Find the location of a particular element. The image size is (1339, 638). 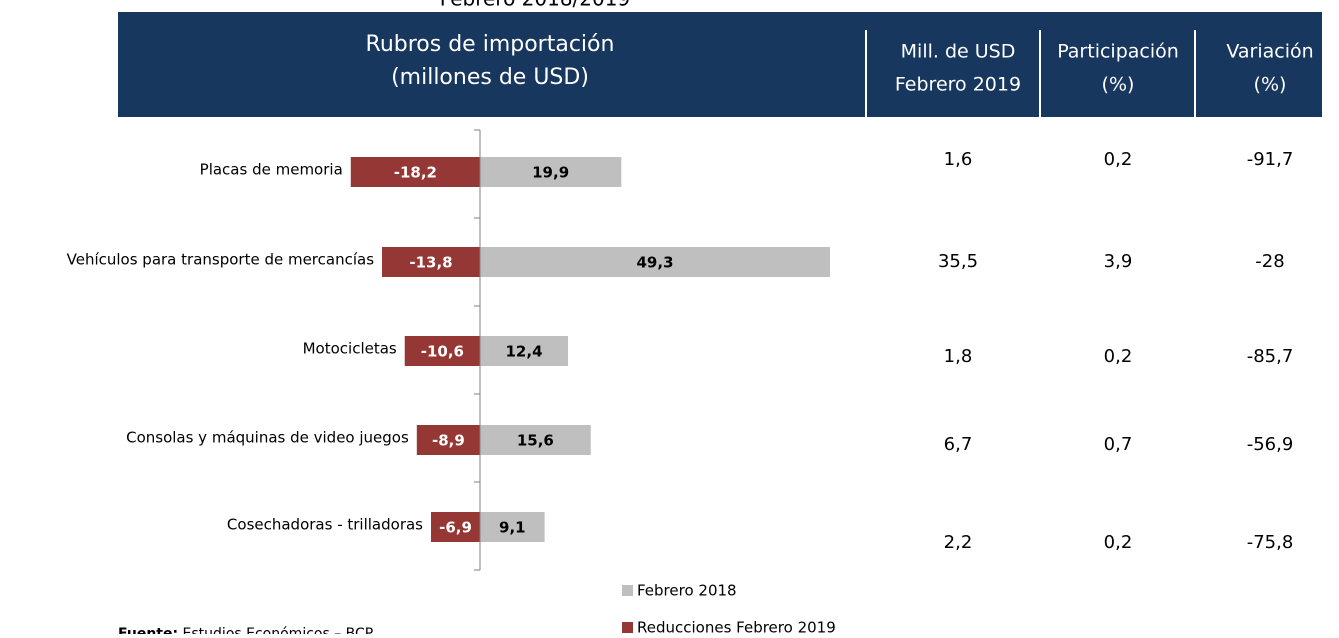

table-cell: 3,9 is located at coordinates (1118, 261).